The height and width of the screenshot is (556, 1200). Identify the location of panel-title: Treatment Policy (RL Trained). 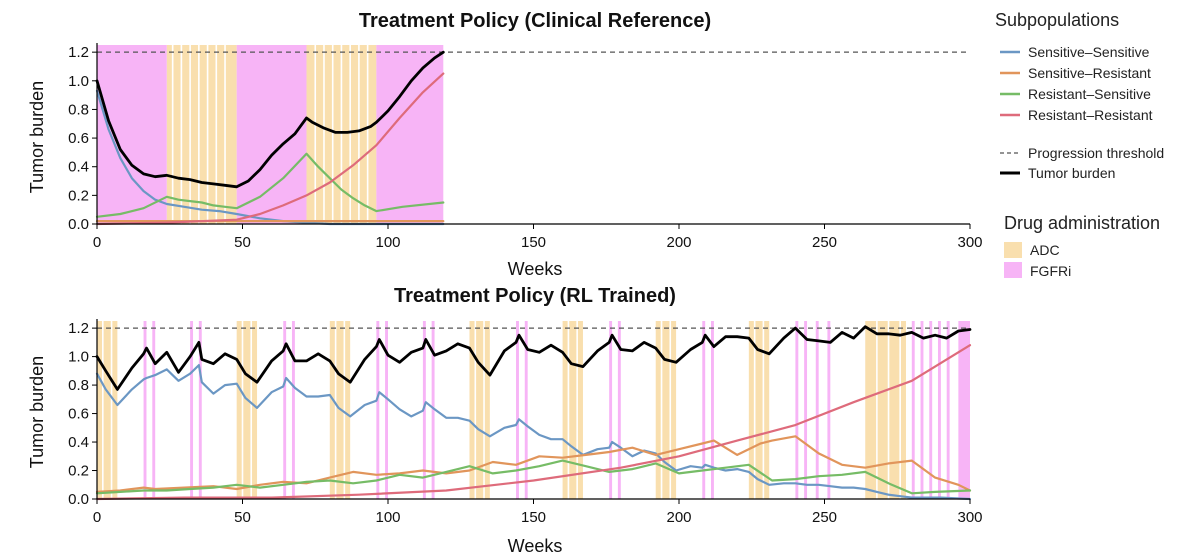
(535, 296).